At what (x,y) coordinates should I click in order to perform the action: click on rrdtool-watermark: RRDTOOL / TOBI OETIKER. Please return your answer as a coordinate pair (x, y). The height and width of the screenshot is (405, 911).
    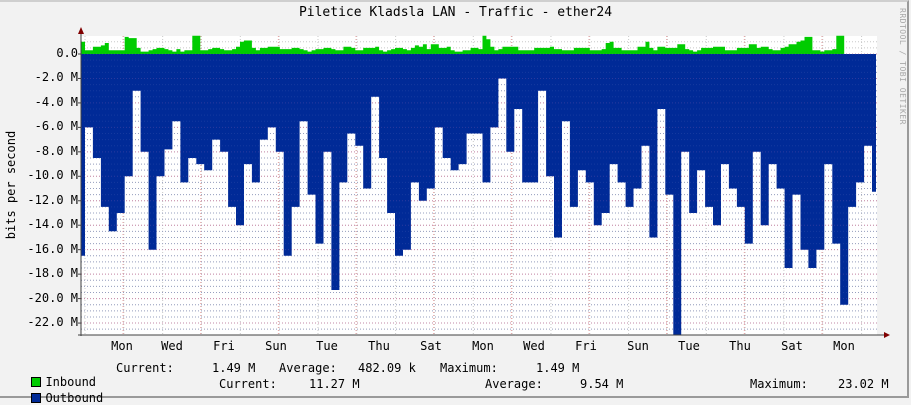
    Looking at the image, I should click on (902, 66).